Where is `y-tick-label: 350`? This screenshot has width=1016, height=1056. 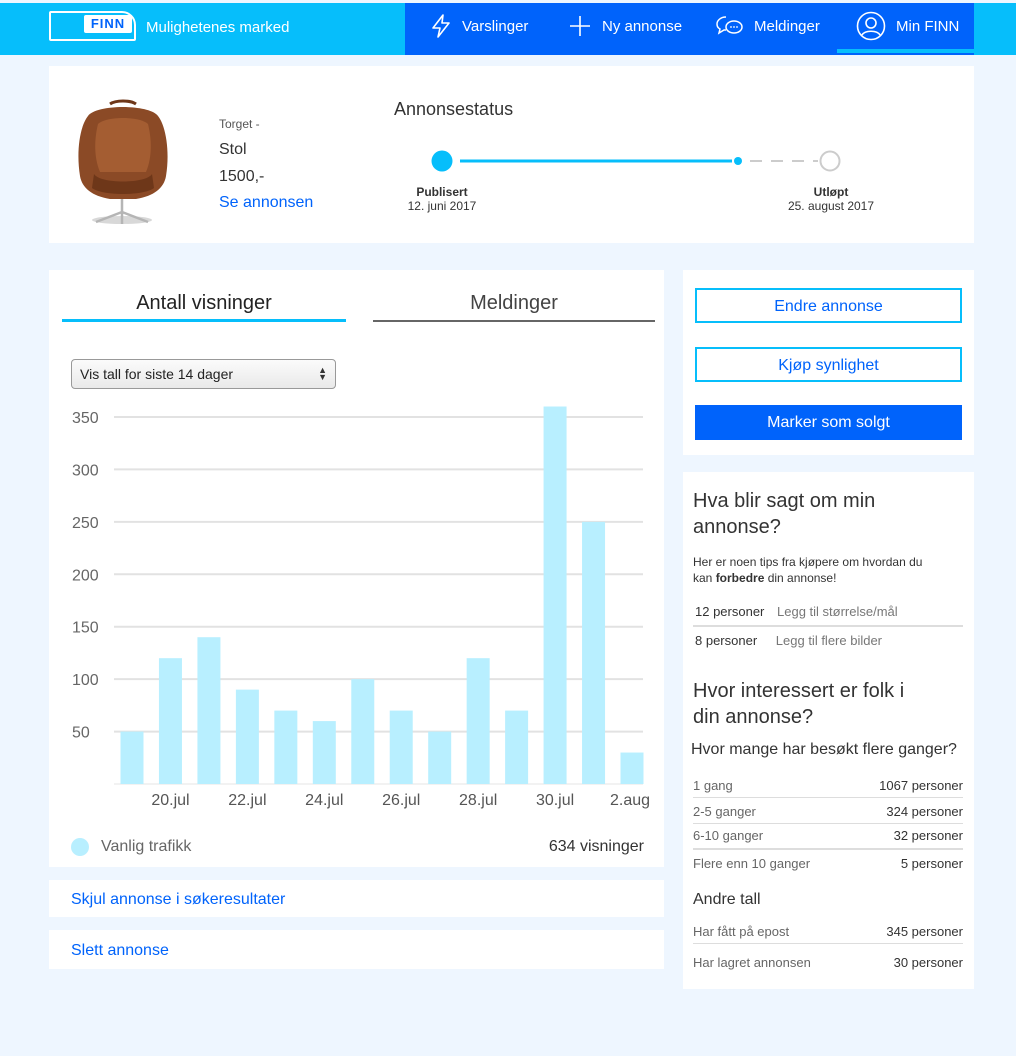
y-tick-label: 350 is located at coordinates (85, 418).